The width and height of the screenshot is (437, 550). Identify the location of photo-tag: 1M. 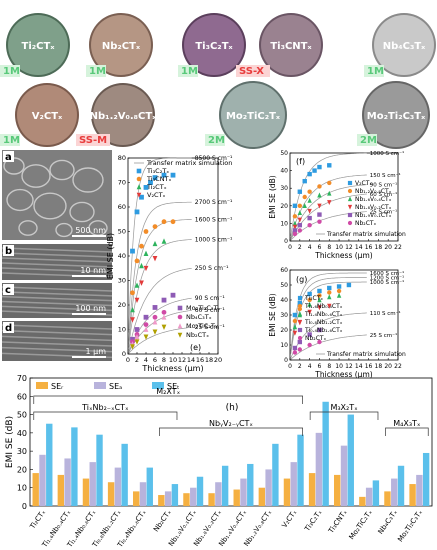
(375, 71).